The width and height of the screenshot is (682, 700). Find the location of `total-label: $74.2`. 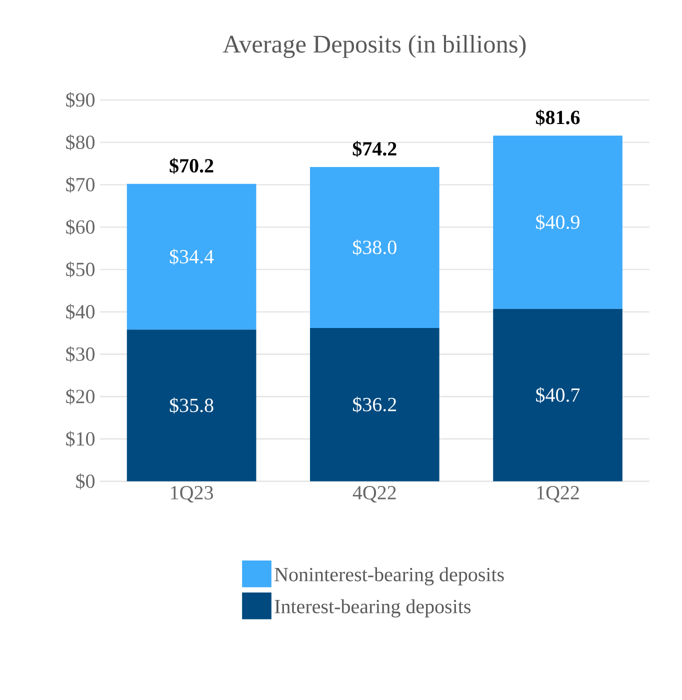

total-label: $74.2 is located at coordinates (374, 148).